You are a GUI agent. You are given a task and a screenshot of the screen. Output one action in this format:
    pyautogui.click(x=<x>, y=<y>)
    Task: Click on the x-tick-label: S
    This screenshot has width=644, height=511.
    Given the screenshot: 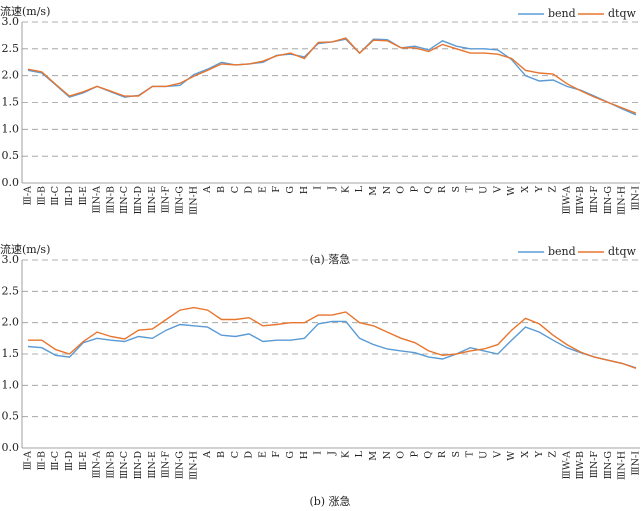 What is the action you would take?
    pyautogui.click(x=456, y=189)
    